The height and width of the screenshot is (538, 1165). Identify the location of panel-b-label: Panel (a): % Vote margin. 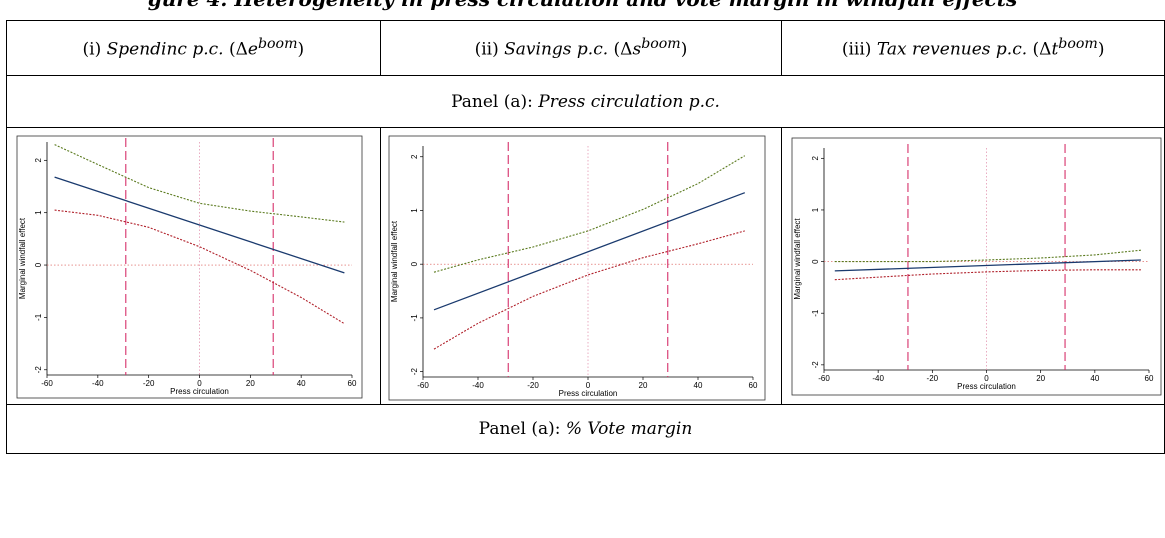
(585, 429).